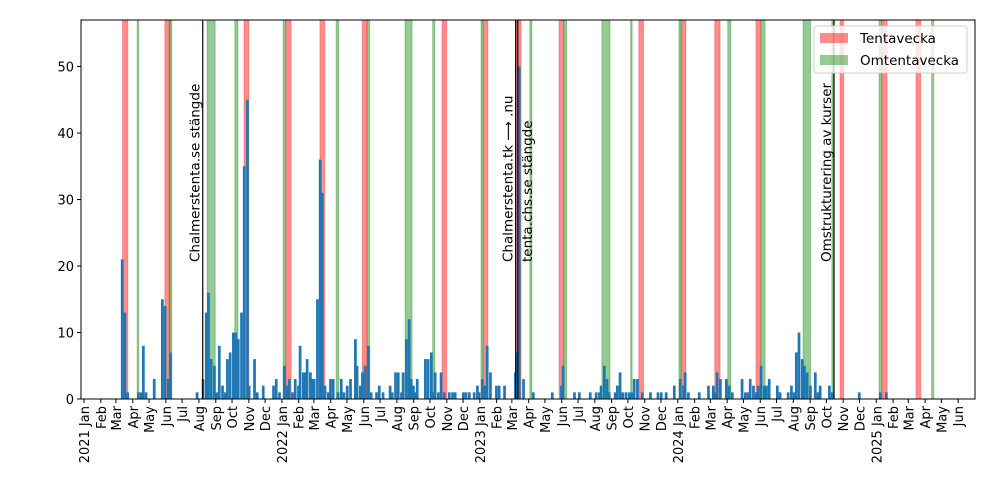  I want to click on x-tick-label: Dec, so click(662, 418).